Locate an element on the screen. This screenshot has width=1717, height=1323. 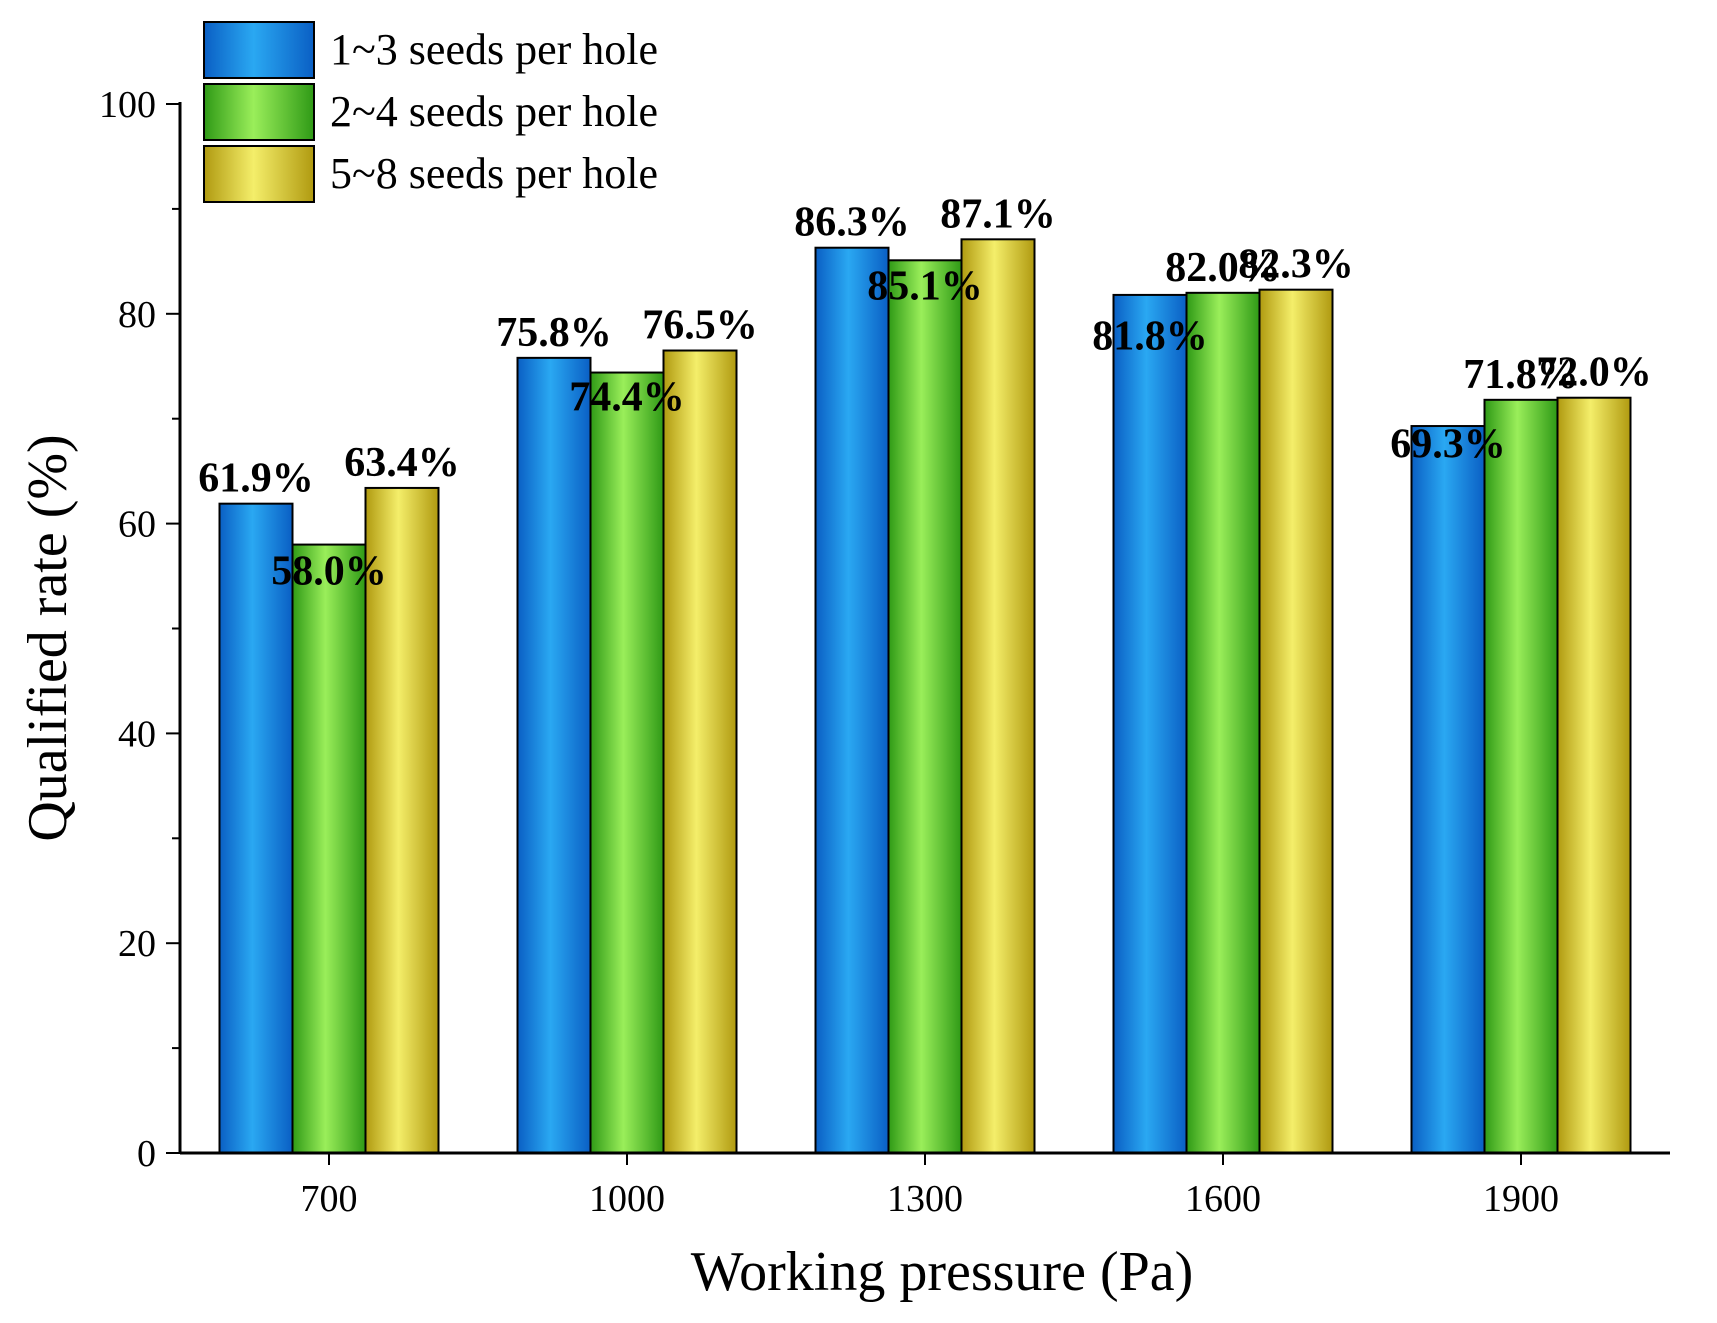
data-label: 82.0% is located at coordinates (1223, 268).